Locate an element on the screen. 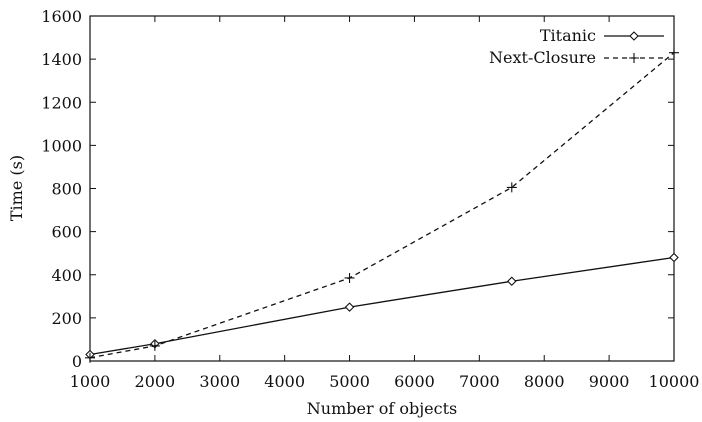 This screenshot has height=422, width=702. x-tick-label-6: 7000 is located at coordinates (479, 381).